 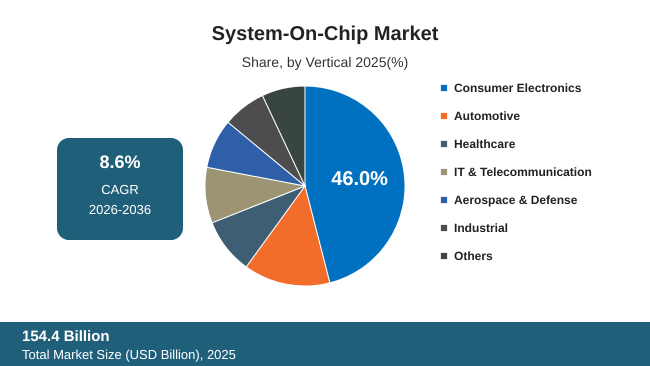 What do you see at coordinates (66, 336) in the screenshot?
I see `text: 154.4 Billion` at bounding box center [66, 336].